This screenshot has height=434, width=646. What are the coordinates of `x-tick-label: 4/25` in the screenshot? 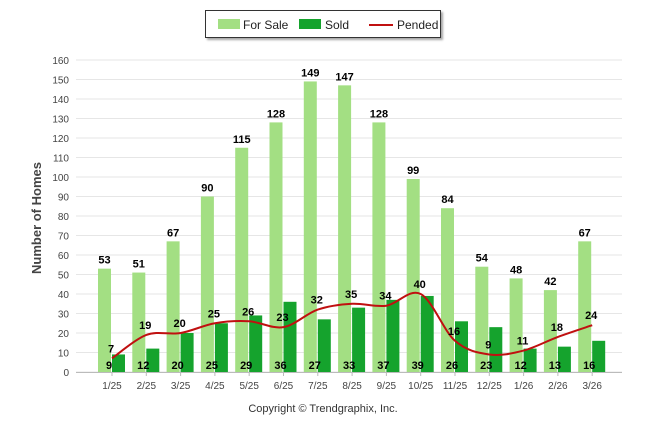 It's located at (215, 386).